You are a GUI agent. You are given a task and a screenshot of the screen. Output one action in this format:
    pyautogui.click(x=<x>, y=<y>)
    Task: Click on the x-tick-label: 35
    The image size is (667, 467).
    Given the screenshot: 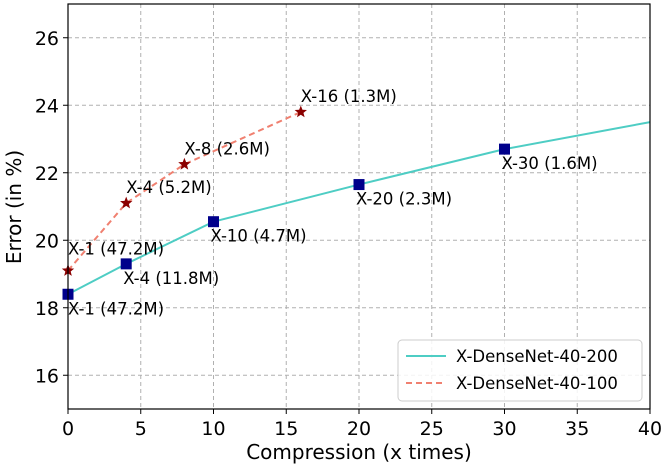 What is the action you would take?
    pyautogui.click(x=577, y=429)
    